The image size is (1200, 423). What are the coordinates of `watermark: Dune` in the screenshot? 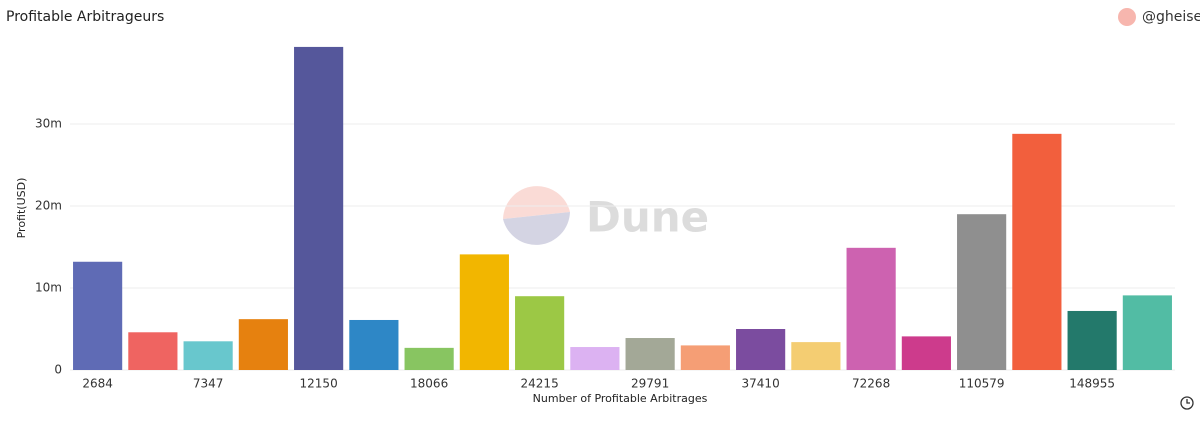 It's located at (606, 215).